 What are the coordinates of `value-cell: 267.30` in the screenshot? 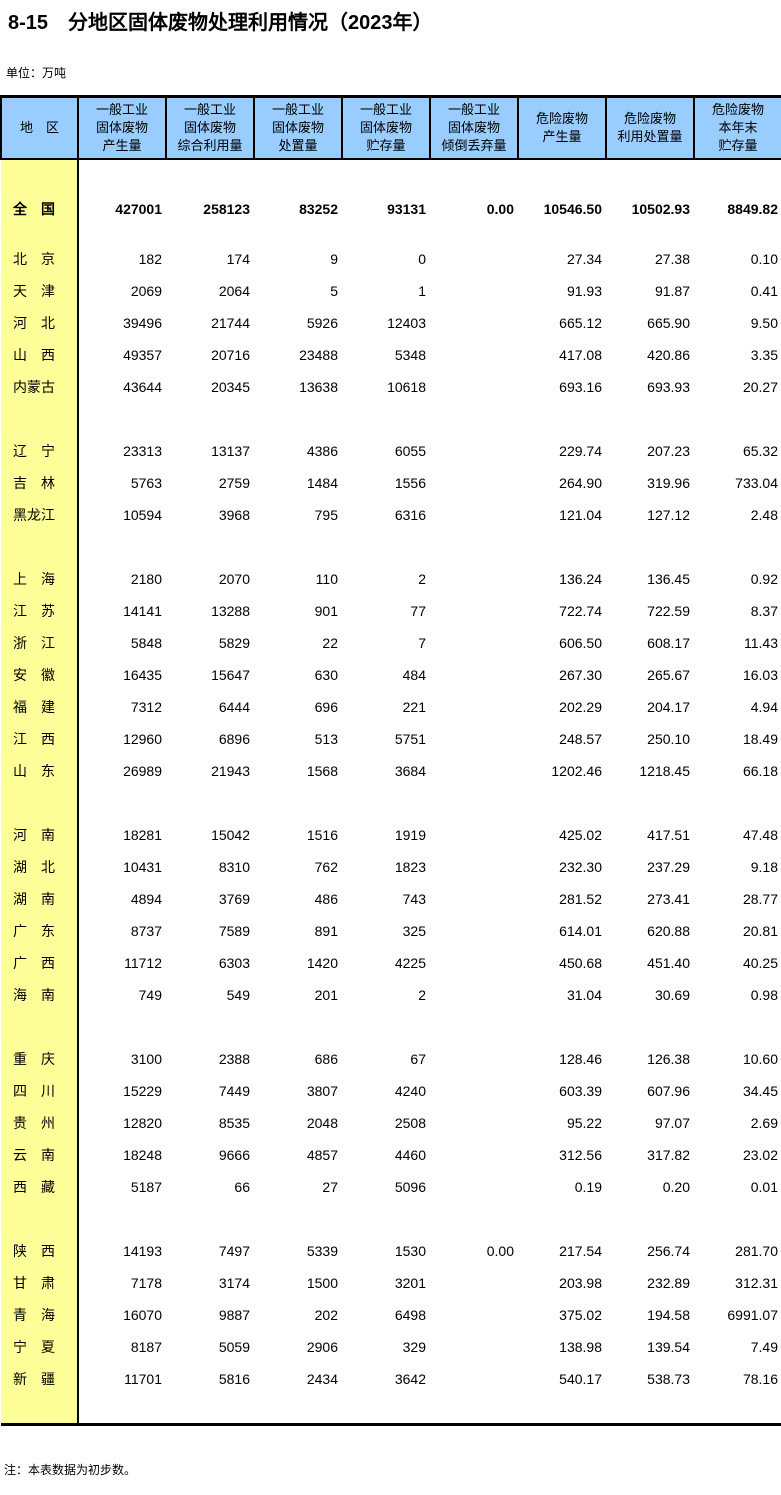 It's located at (580, 674).